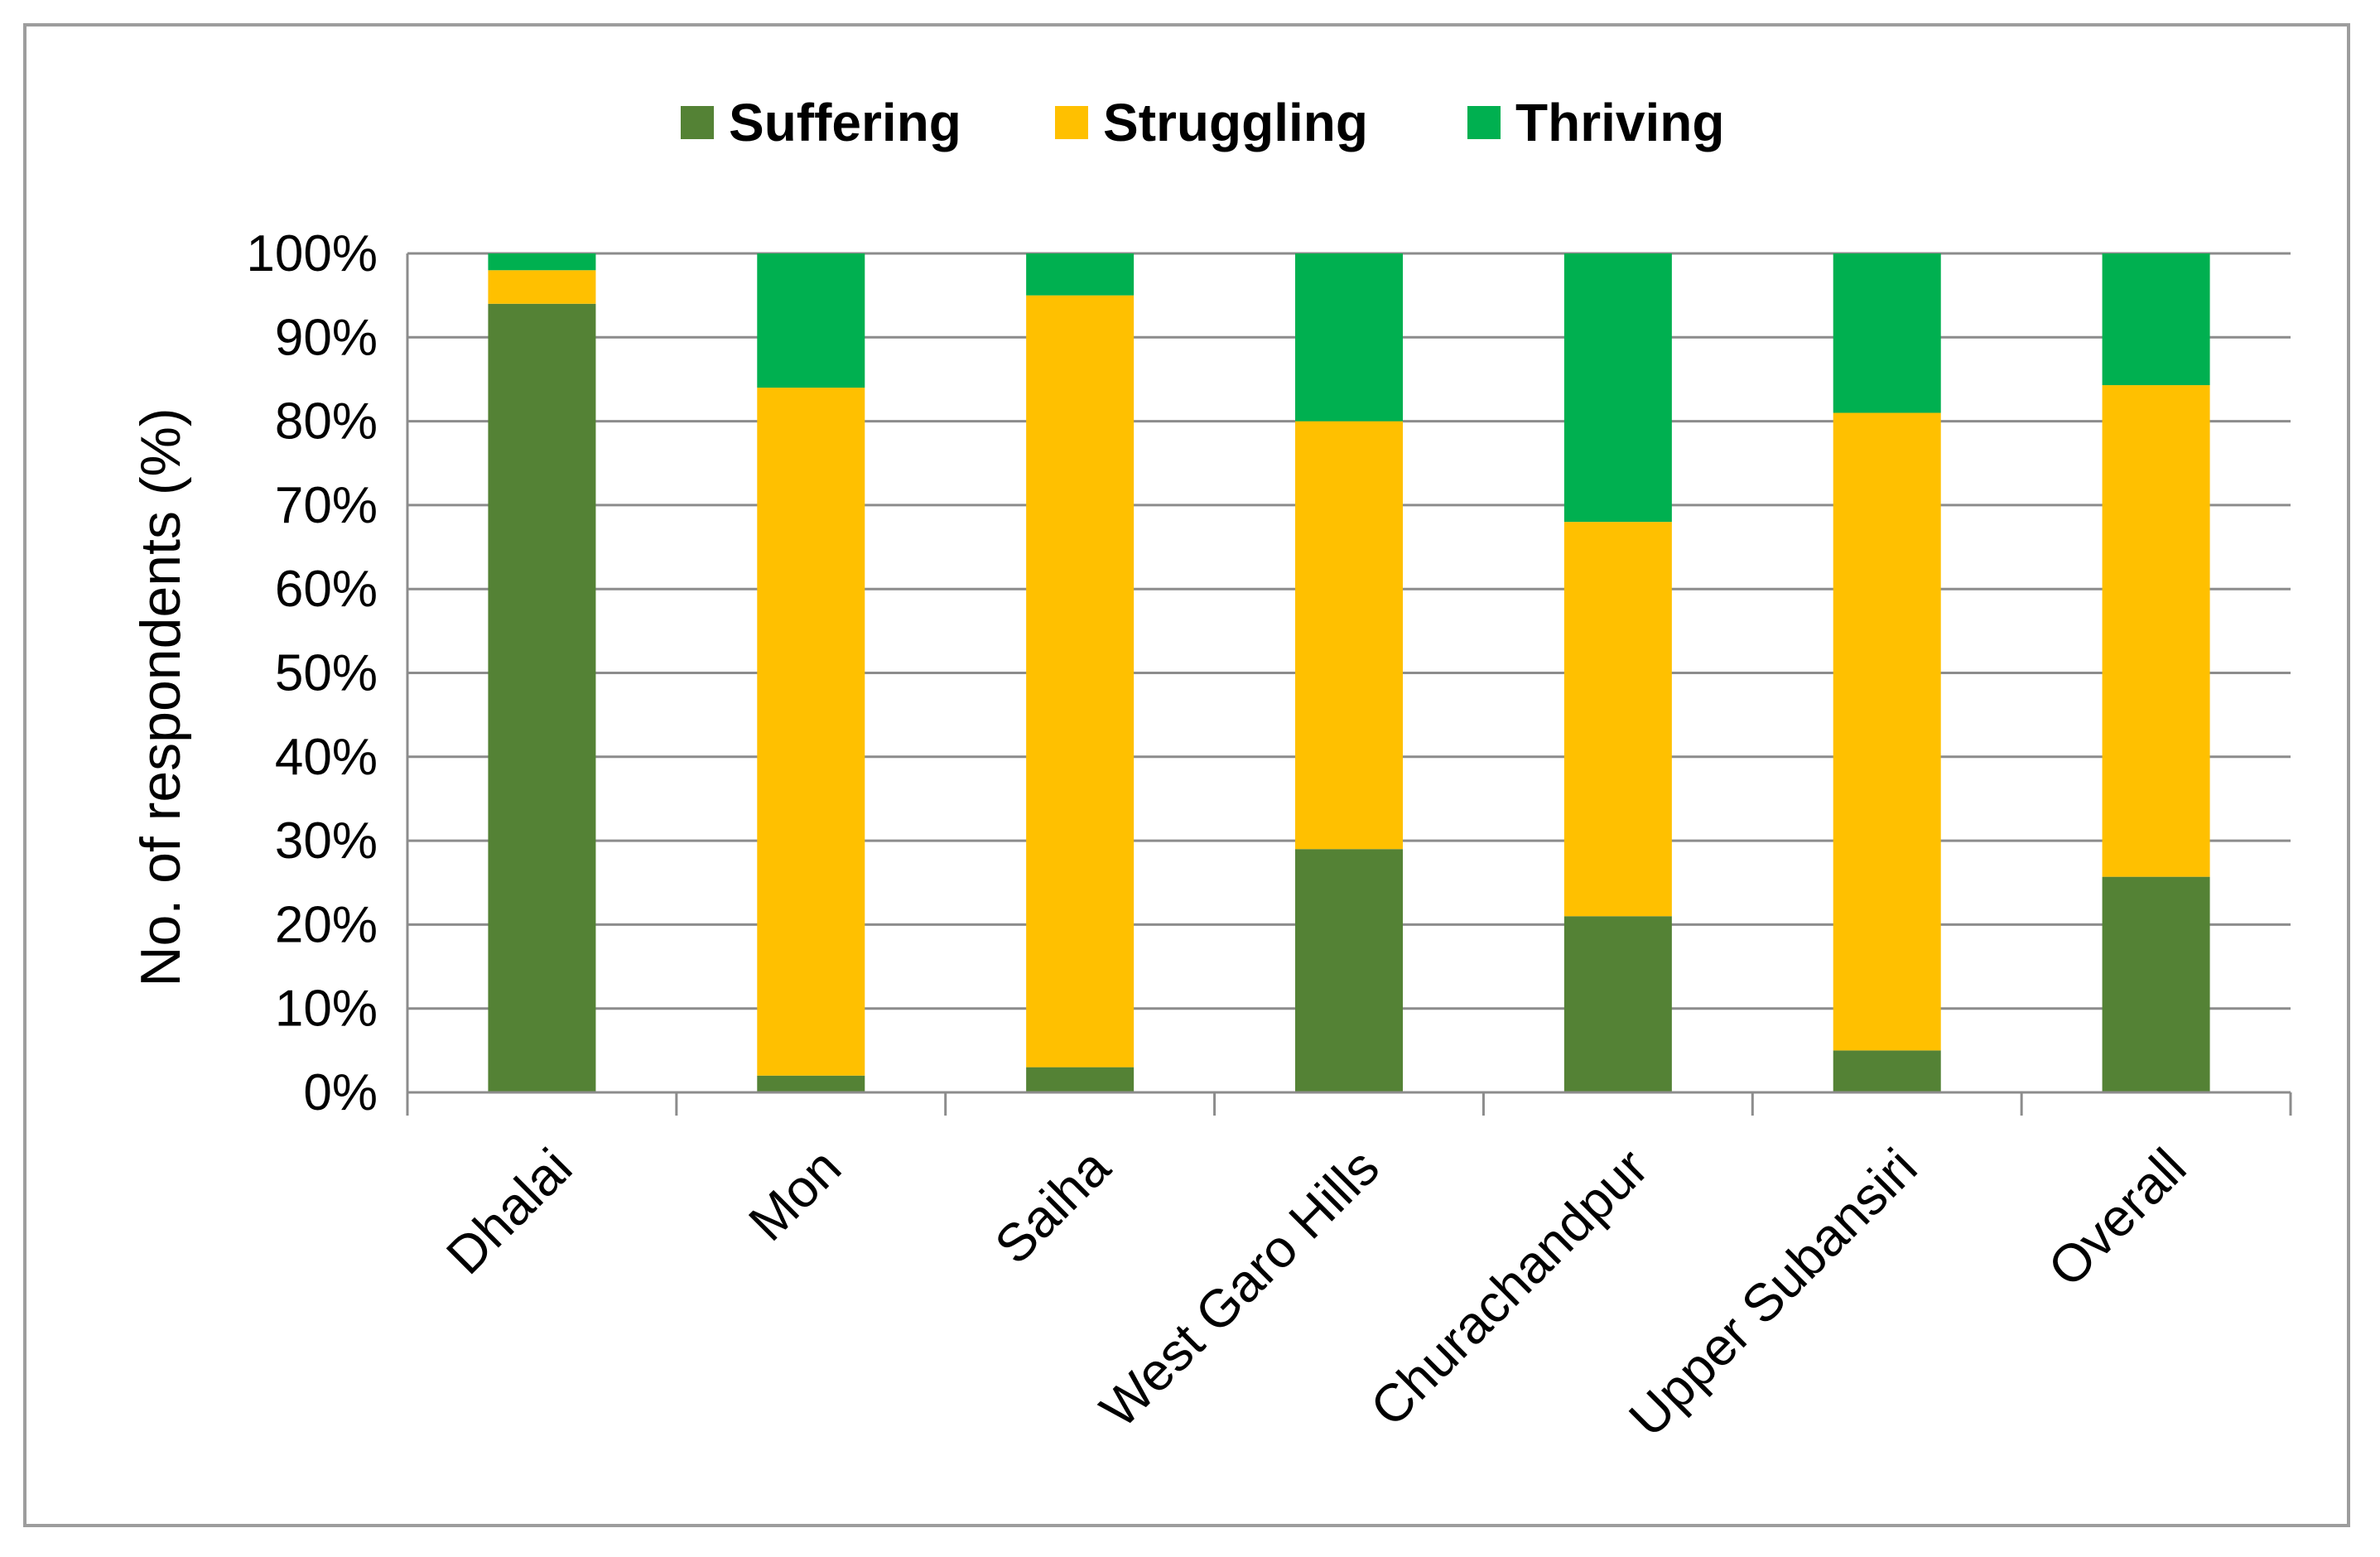 The width and height of the screenshot is (2380, 1557). I want to click on y-tick-label: 50%, so click(326, 674).